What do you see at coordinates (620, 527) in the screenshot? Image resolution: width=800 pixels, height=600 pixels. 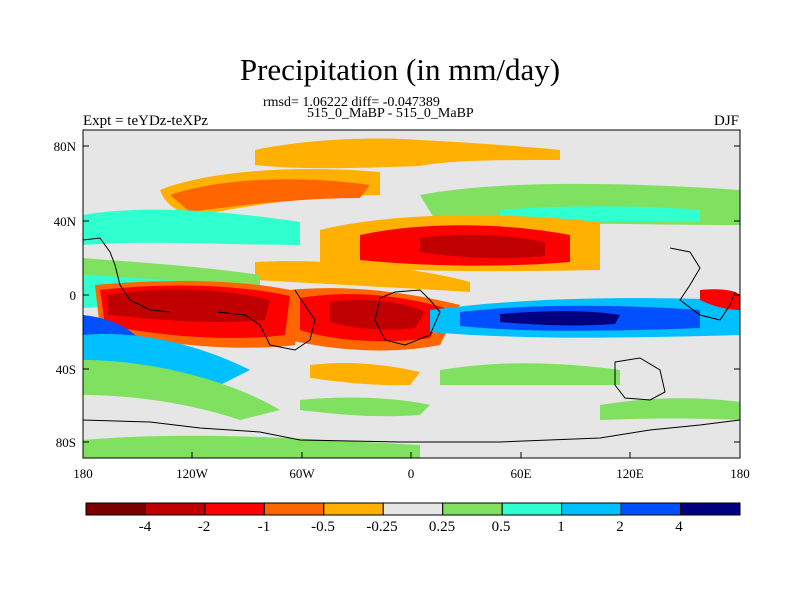 I see `colorbar-label: 2` at bounding box center [620, 527].